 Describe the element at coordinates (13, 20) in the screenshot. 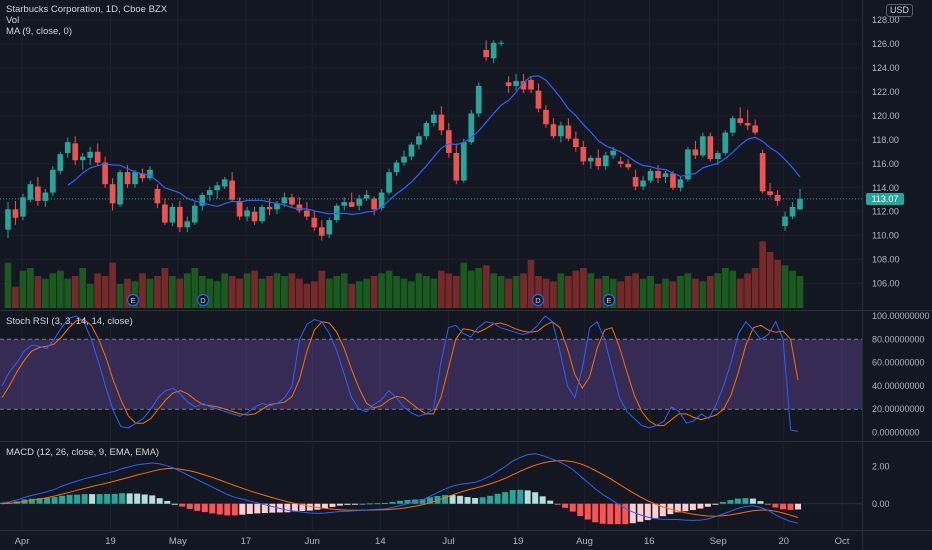

I see `volume-legend: Vol` at that location.